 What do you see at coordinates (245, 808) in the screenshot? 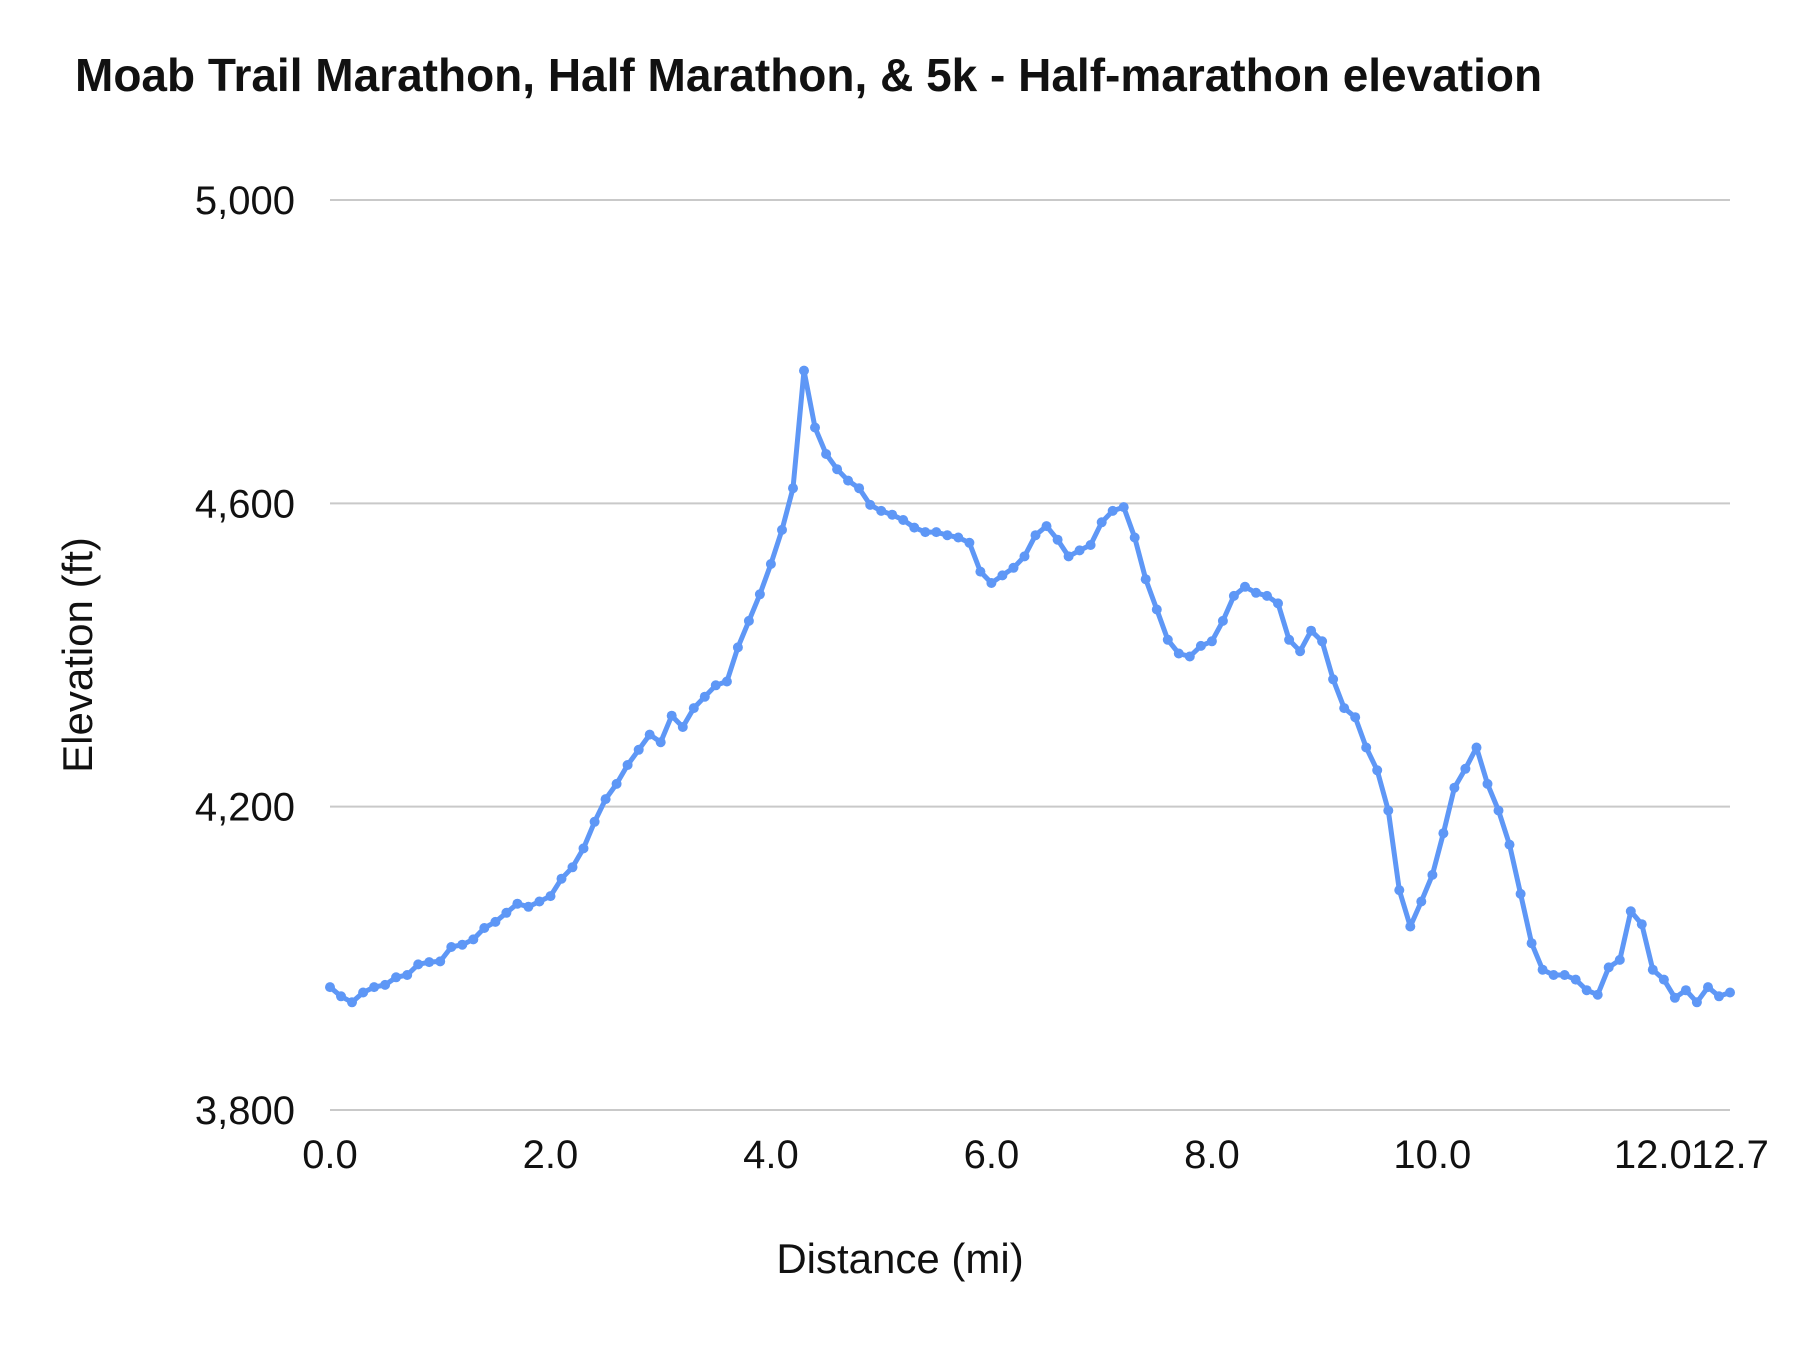
I see `y-tick-label: 4,200` at bounding box center [245, 808].